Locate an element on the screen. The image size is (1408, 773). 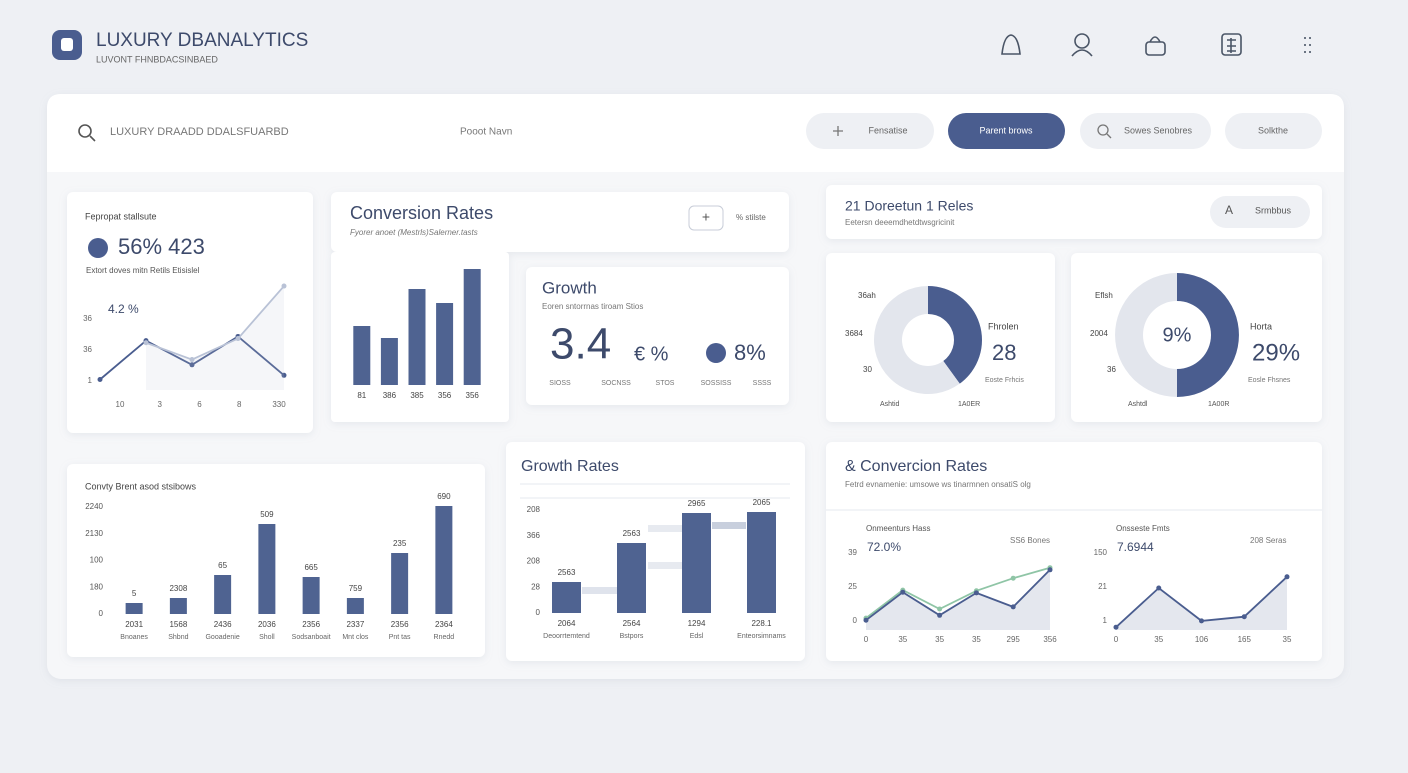
button-label: Parent brows is located at coordinates (1006, 130).